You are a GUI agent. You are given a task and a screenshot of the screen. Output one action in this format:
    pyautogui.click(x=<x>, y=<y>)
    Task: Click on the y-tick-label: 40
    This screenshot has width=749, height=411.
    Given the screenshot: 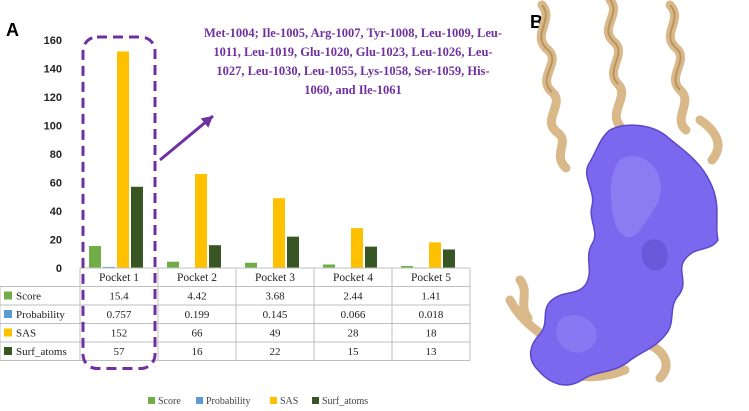 What is the action you would take?
    pyautogui.click(x=56, y=212)
    